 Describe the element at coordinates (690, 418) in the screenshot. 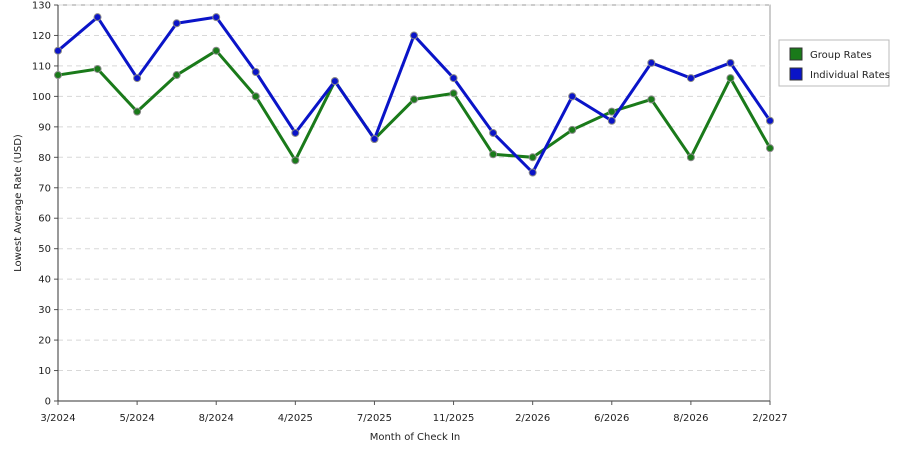

I see `x-tick-label: 8/2026` at that location.